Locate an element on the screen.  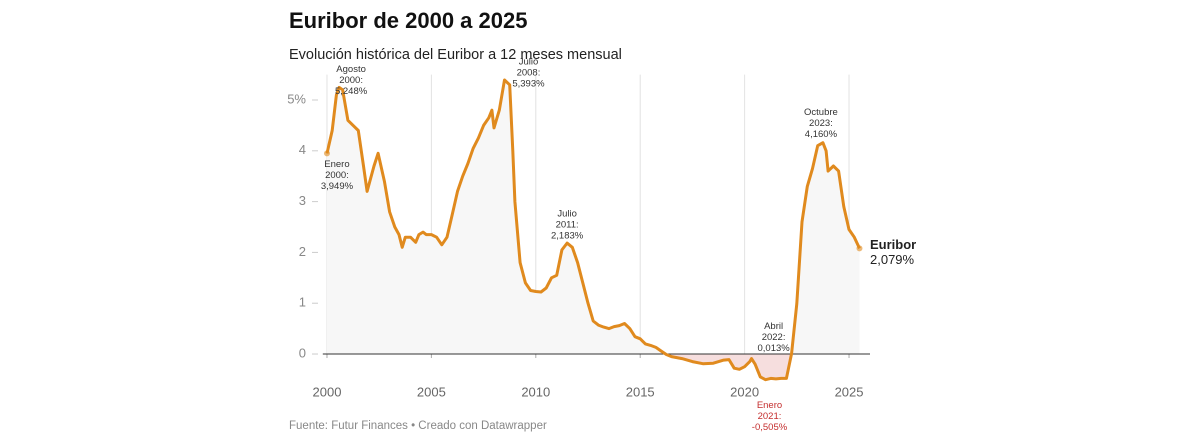
annotation: -0,505% is located at coordinates (770, 427).